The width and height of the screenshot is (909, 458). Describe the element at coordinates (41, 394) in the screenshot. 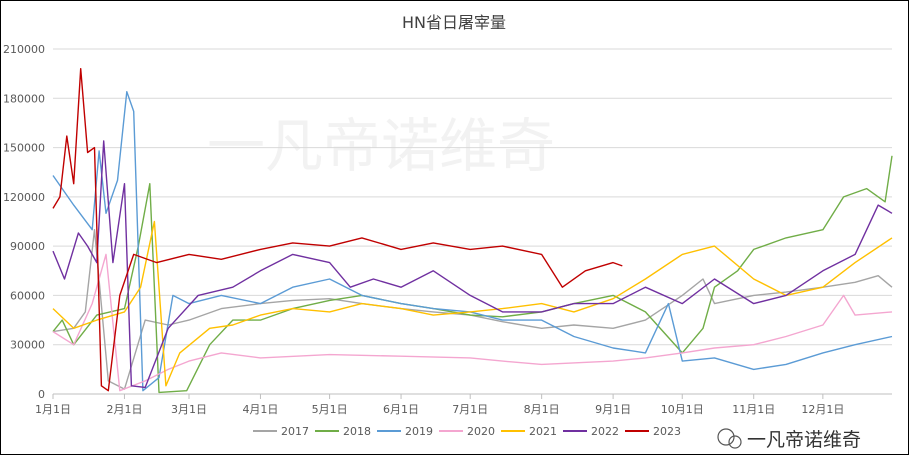

I see `y-tick-label: 0` at that location.